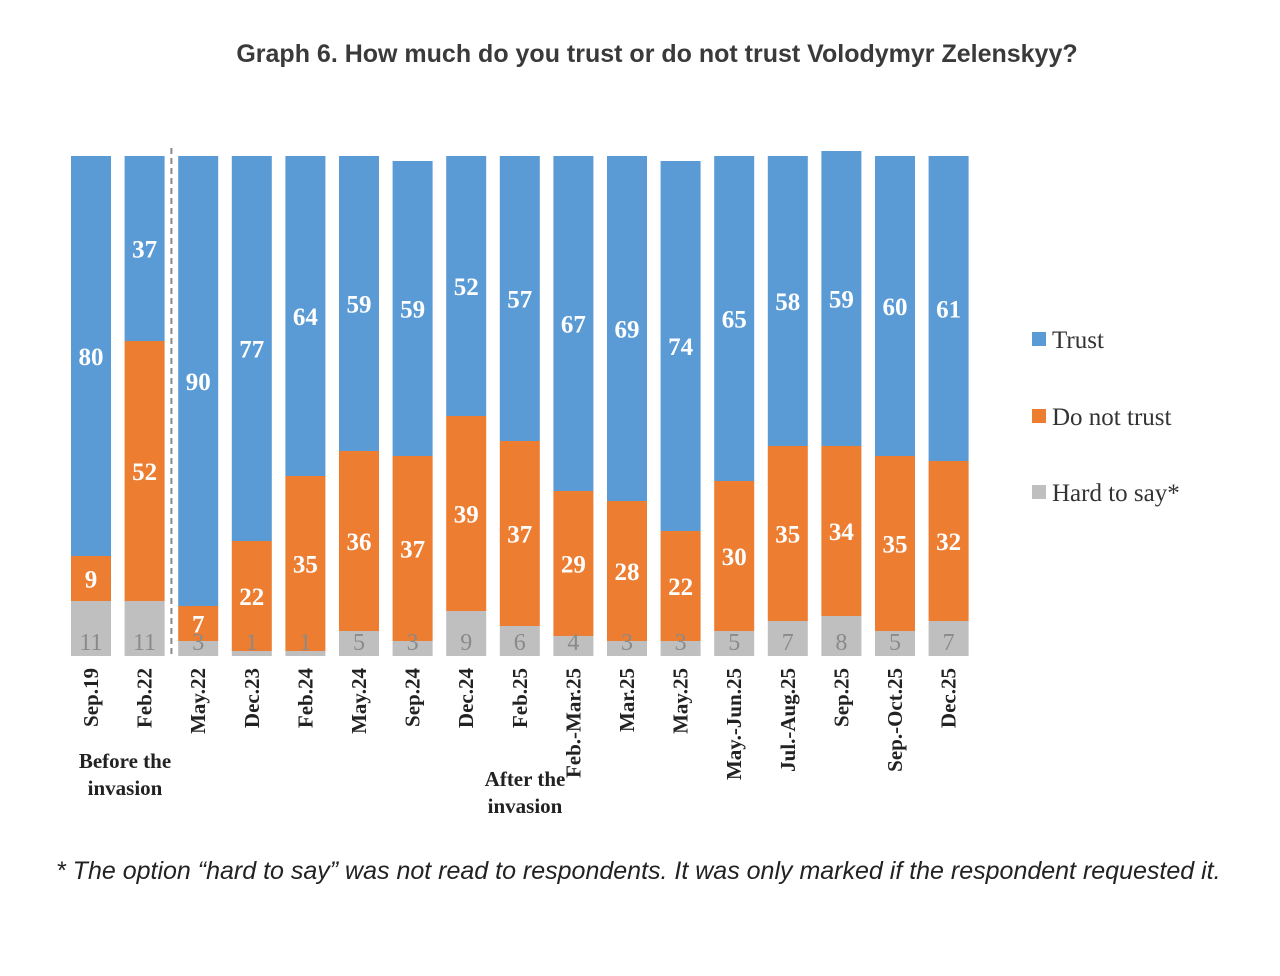  I want to click on value-label-do-not-trust-may-25: 22, so click(680, 587).